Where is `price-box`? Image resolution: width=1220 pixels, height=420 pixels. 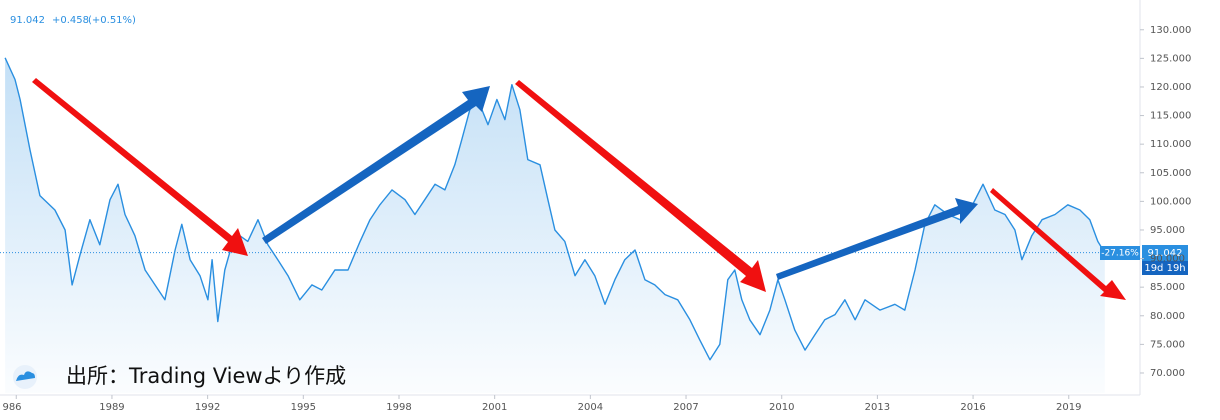
price-box is located at coordinates (1165, 253).